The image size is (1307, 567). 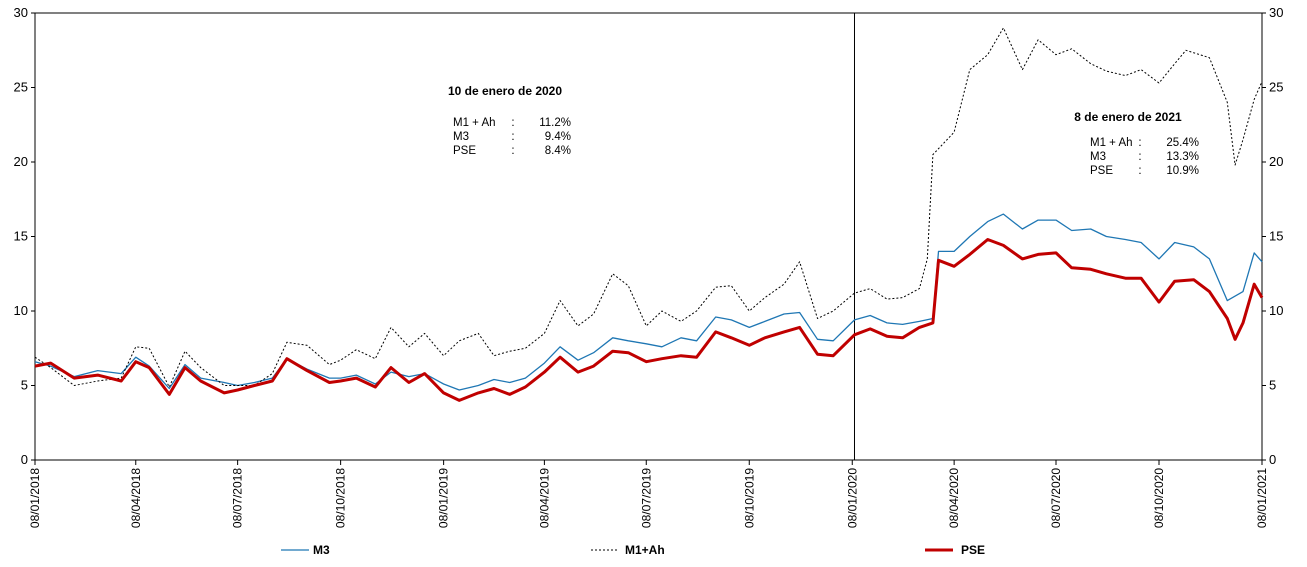 What do you see at coordinates (1276, 12) in the screenshot?
I see `y-tick-label-right: 30` at bounding box center [1276, 12].